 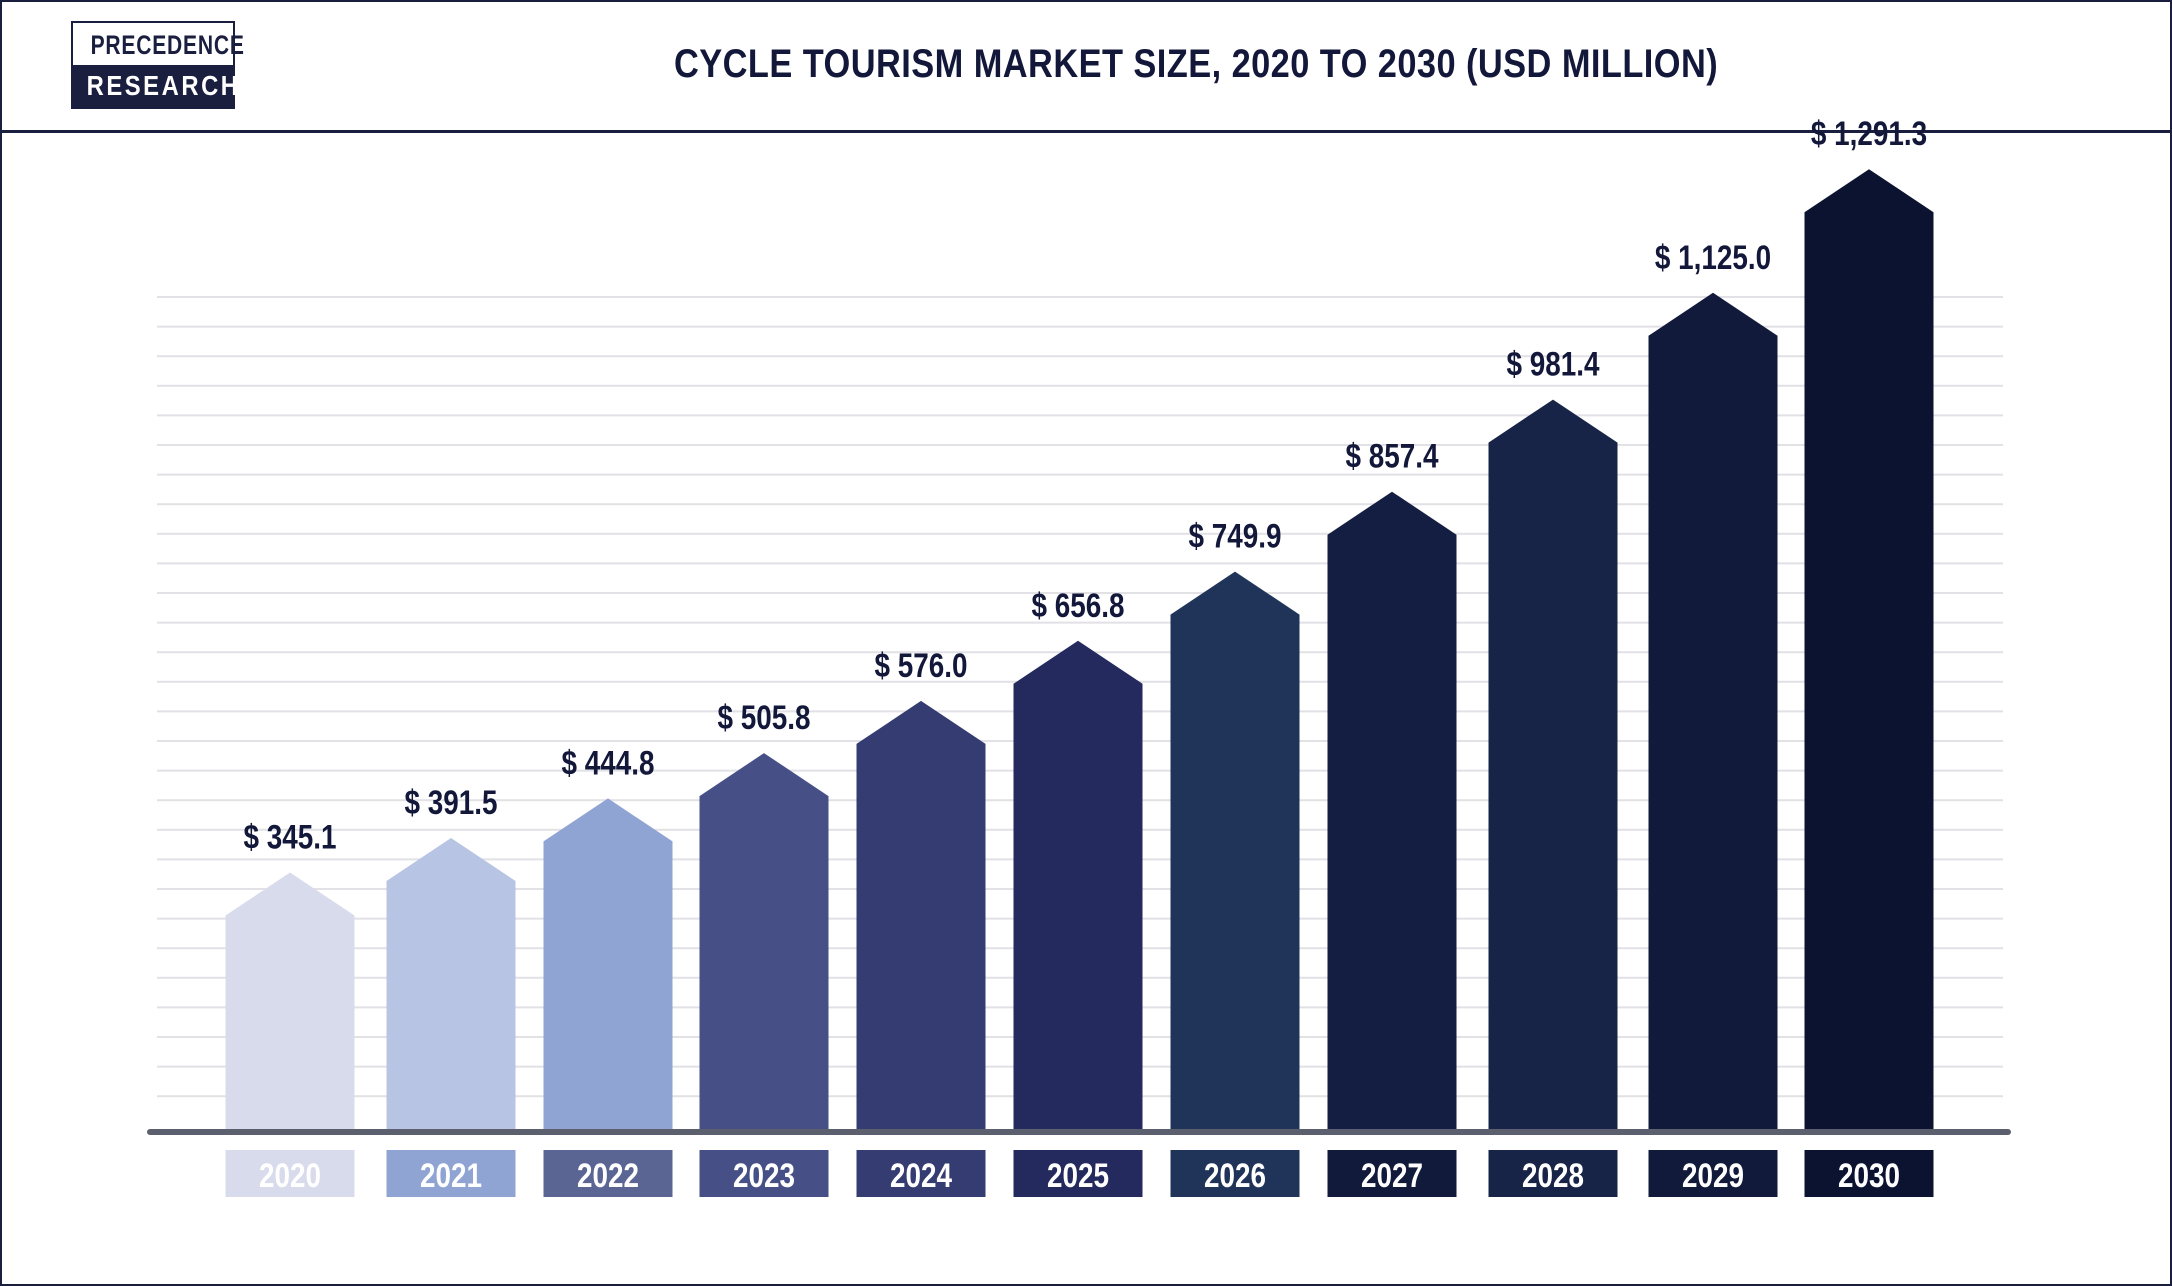 I want to click on value-label-2025: $ 656.8, so click(x=1078, y=605).